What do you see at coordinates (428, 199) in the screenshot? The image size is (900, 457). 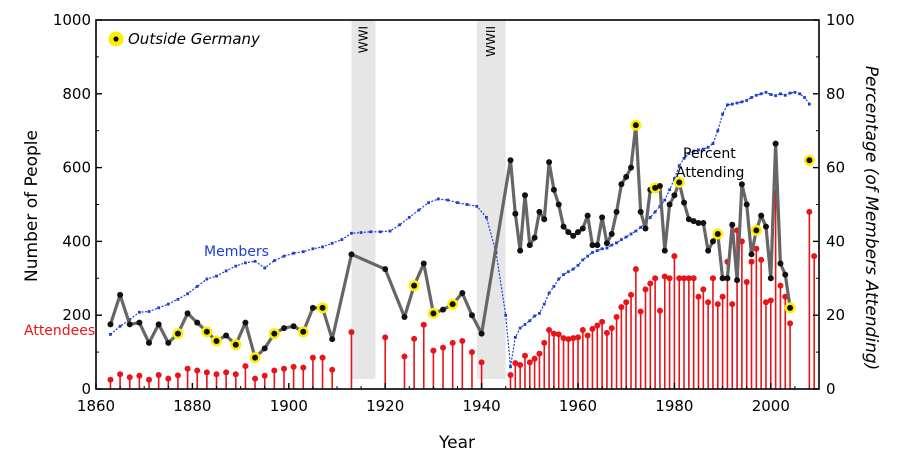 I see `war-bands` at bounding box center [428, 199].